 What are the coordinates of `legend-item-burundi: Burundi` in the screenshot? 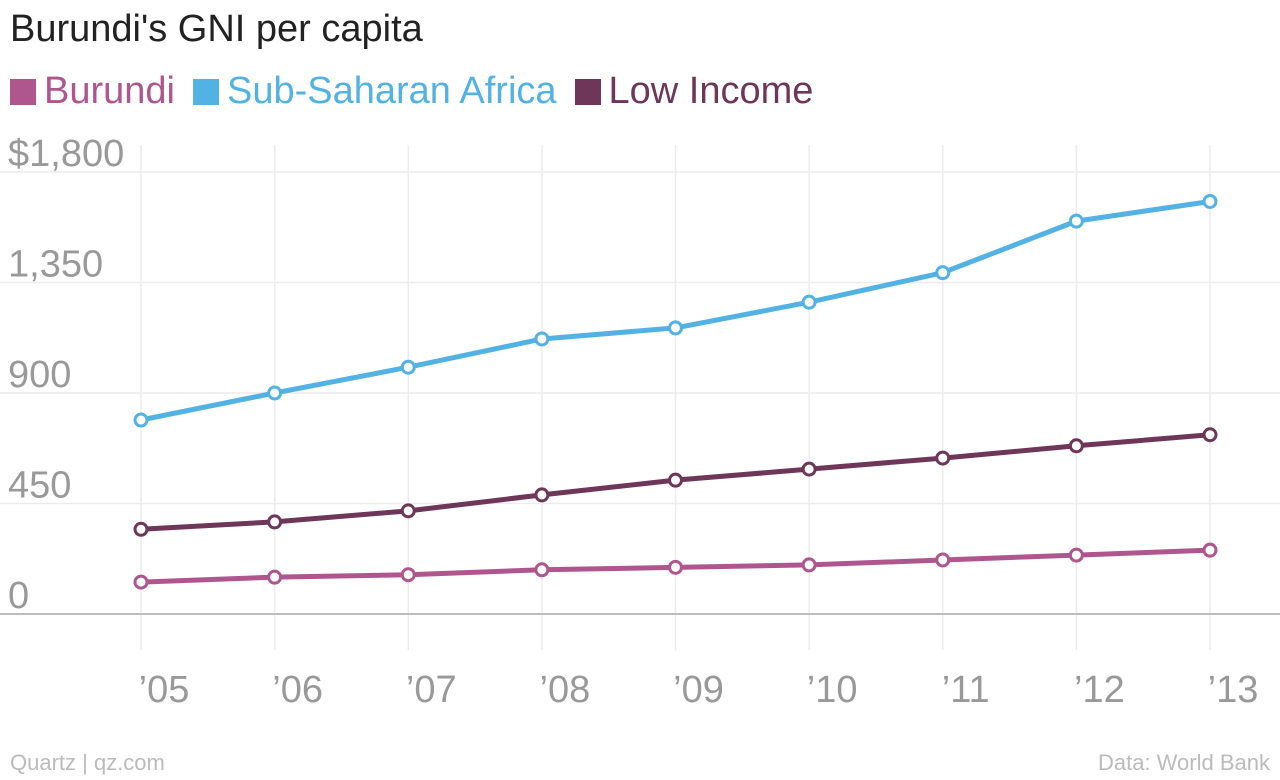 It's located at (92, 91).